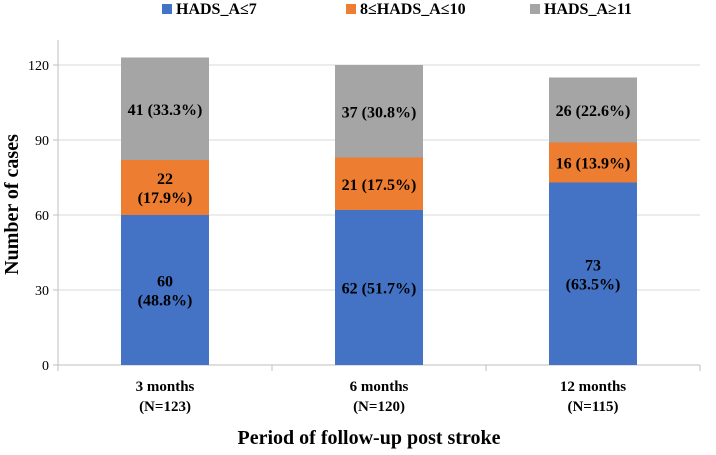 Image resolution: width=716 pixels, height=455 pixels. I want to click on data-label: 73 (63.5%), so click(593, 275).